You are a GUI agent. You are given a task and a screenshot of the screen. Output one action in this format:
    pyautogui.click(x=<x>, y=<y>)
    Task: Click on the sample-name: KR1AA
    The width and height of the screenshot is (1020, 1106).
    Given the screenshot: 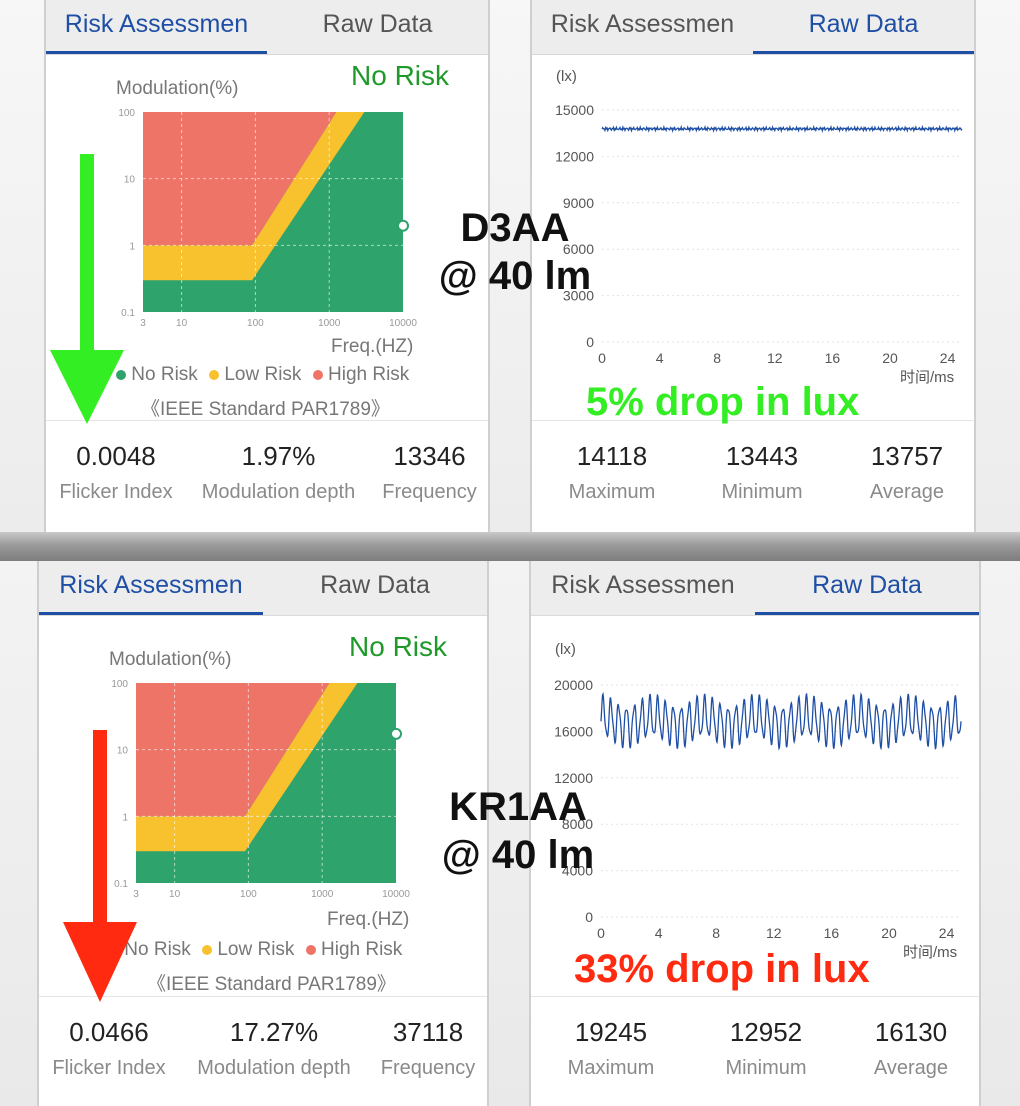 What is the action you would take?
    pyautogui.click(x=518, y=807)
    